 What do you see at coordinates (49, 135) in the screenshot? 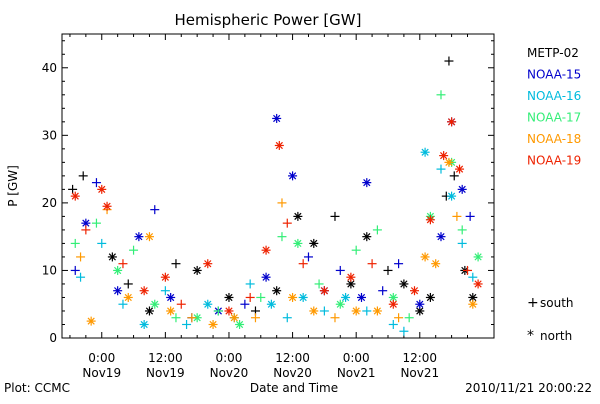
I see `y-tick-label: 30` at bounding box center [49, 135].